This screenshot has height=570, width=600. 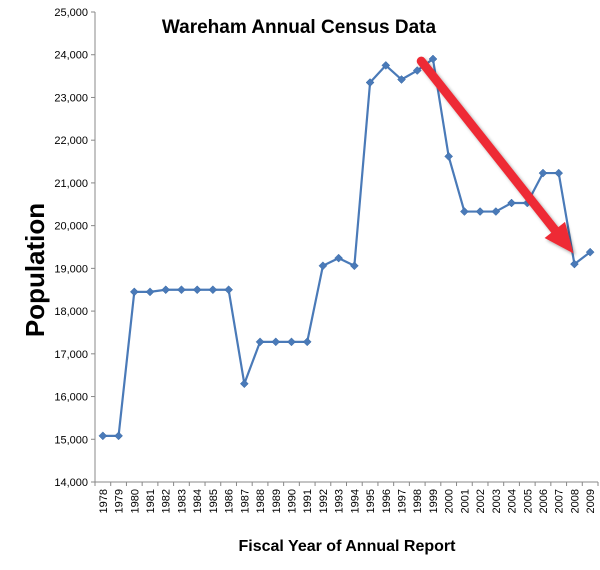 I want to click on y-tick-label: 20,000, so click(x=71, y=227).